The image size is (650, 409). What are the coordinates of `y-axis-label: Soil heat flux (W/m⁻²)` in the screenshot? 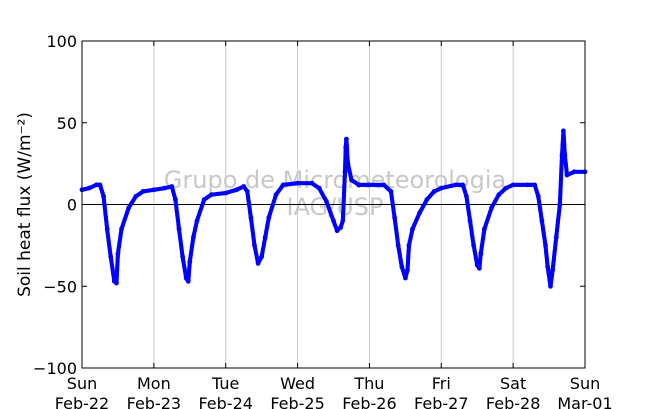 It's located at (25, 204).